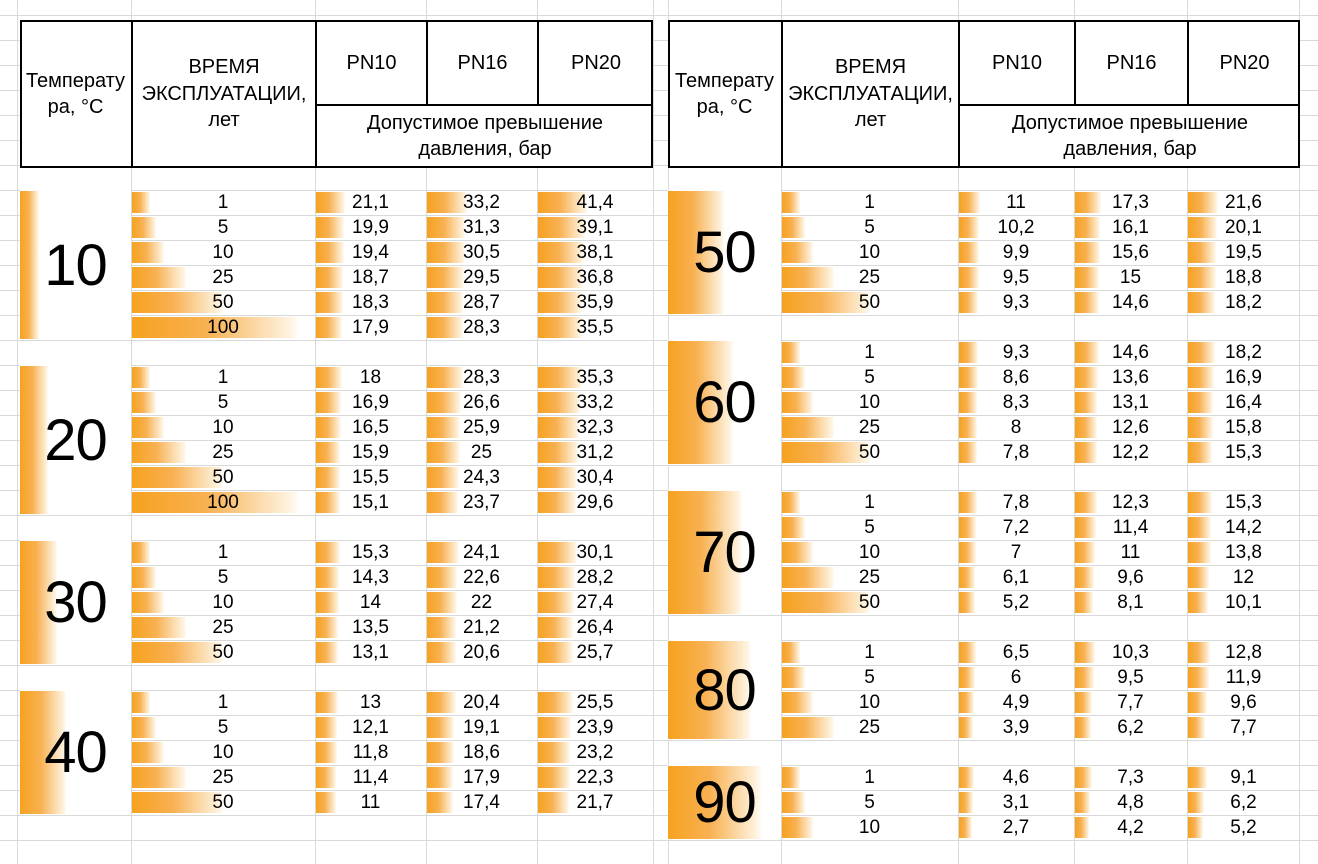 Image resolution: width=1318 pixels, height=864 pixels. What do you see at coordinates (76, 752) in the screenshot?
I see `temperature-value: 40` at bounding box center [76, 752].